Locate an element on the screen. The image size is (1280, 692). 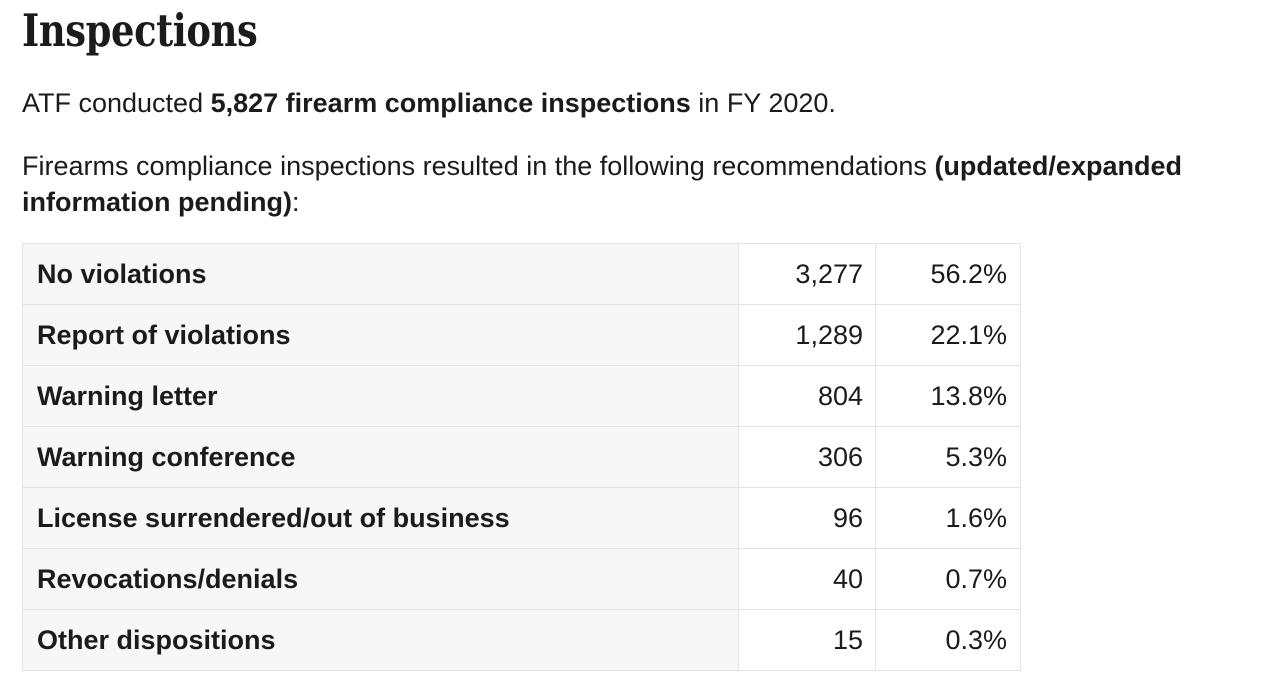
recommendations-bold-line2: information pending) is located at coordinates (157, 202).